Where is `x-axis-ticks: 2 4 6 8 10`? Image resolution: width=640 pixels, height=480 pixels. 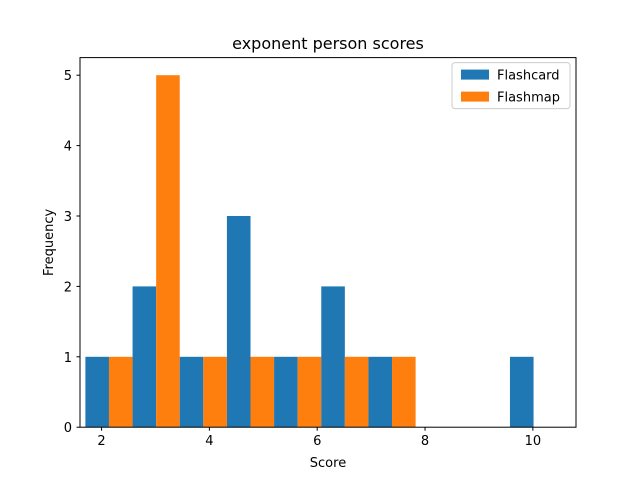 x-axis-ticks: 2 4 6 8 10 is located at coordinates (319, 438).